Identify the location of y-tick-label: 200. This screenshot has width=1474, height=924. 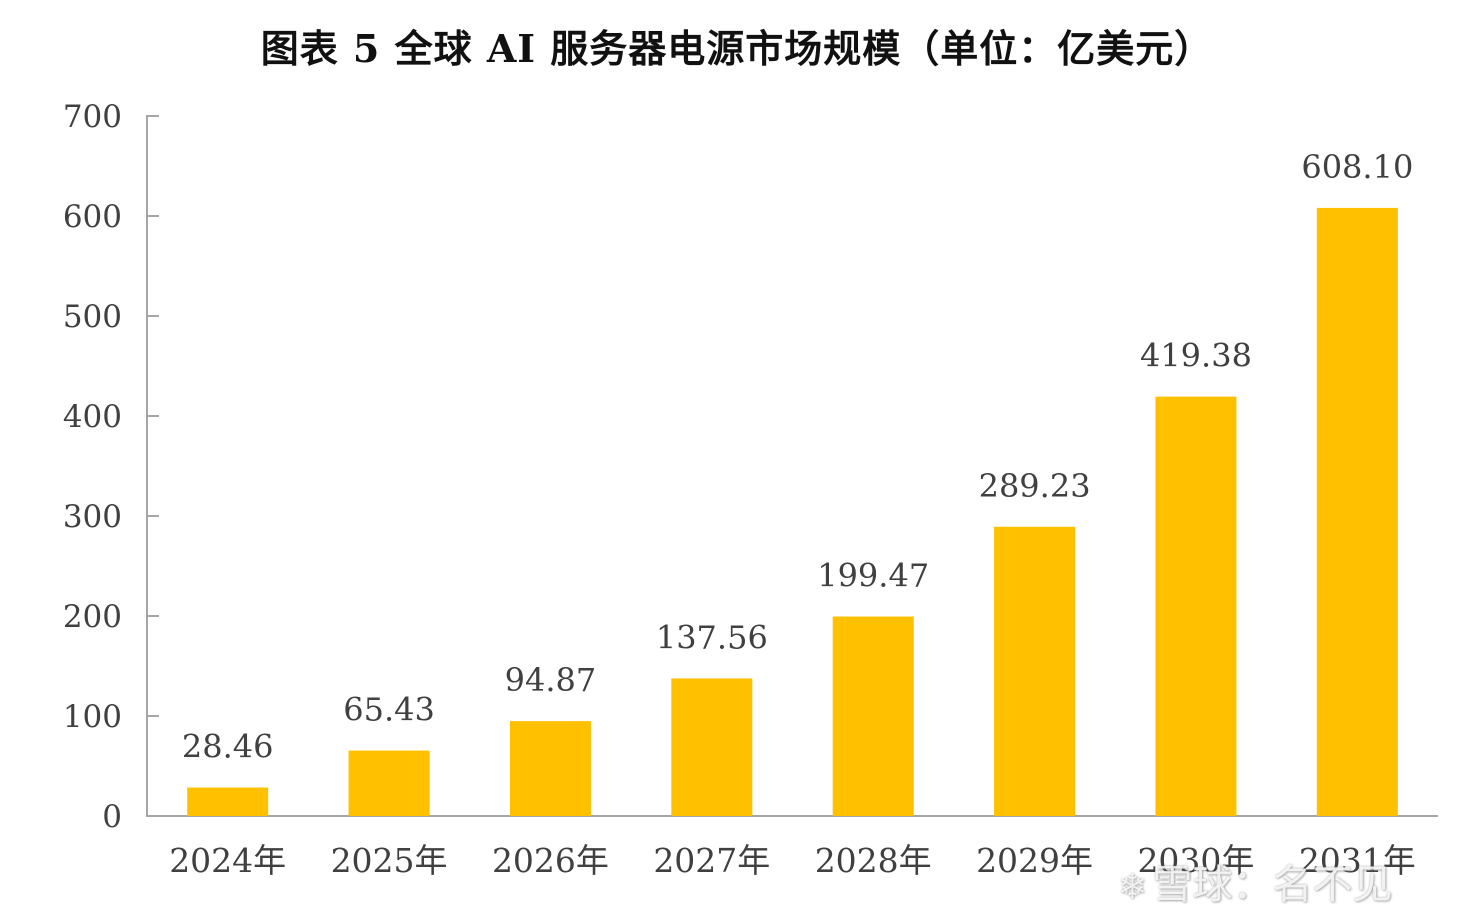
(92, 617).